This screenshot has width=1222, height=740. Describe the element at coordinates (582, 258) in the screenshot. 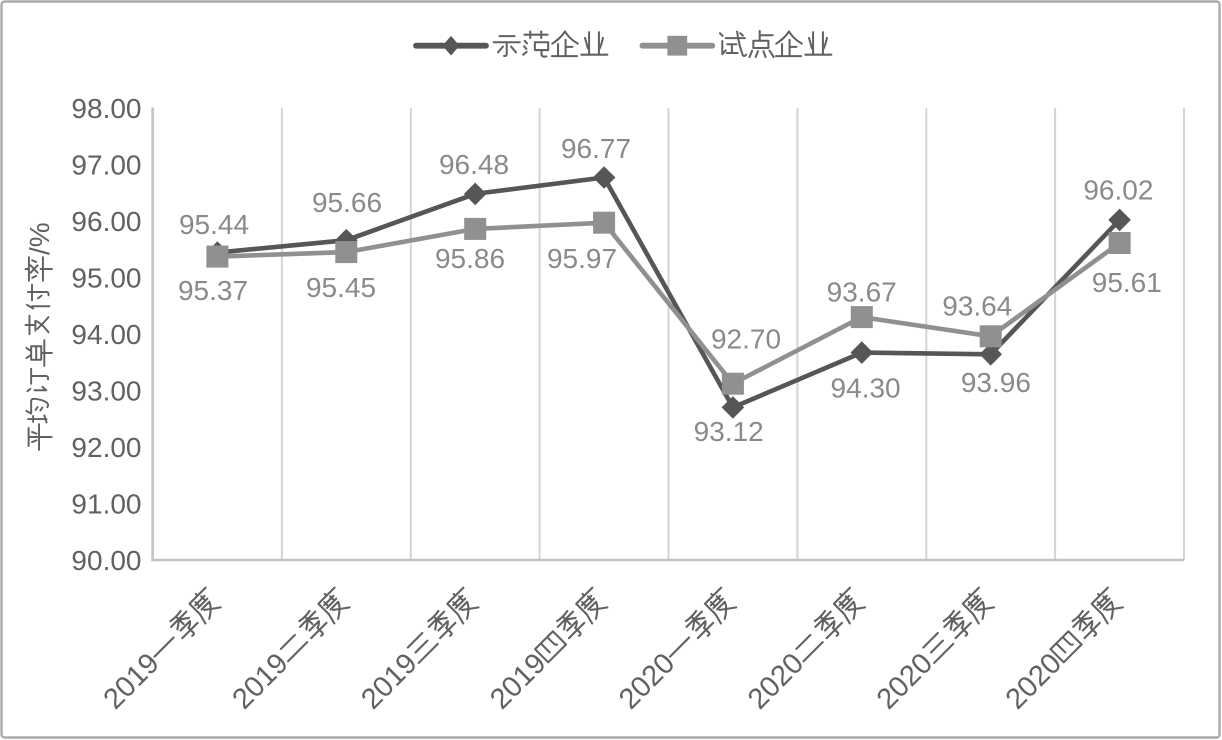

I see `svg-text: 95.97` at that location.